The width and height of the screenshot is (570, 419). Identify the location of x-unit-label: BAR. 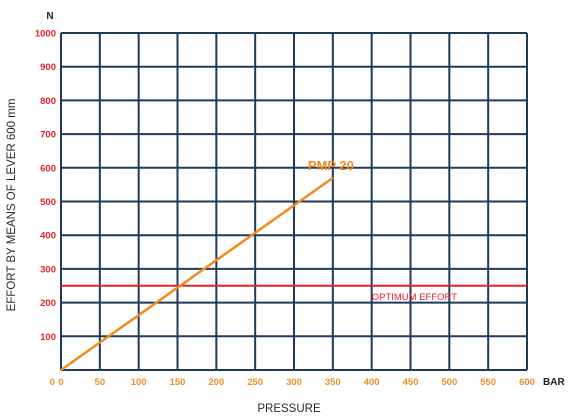
(554, 382).